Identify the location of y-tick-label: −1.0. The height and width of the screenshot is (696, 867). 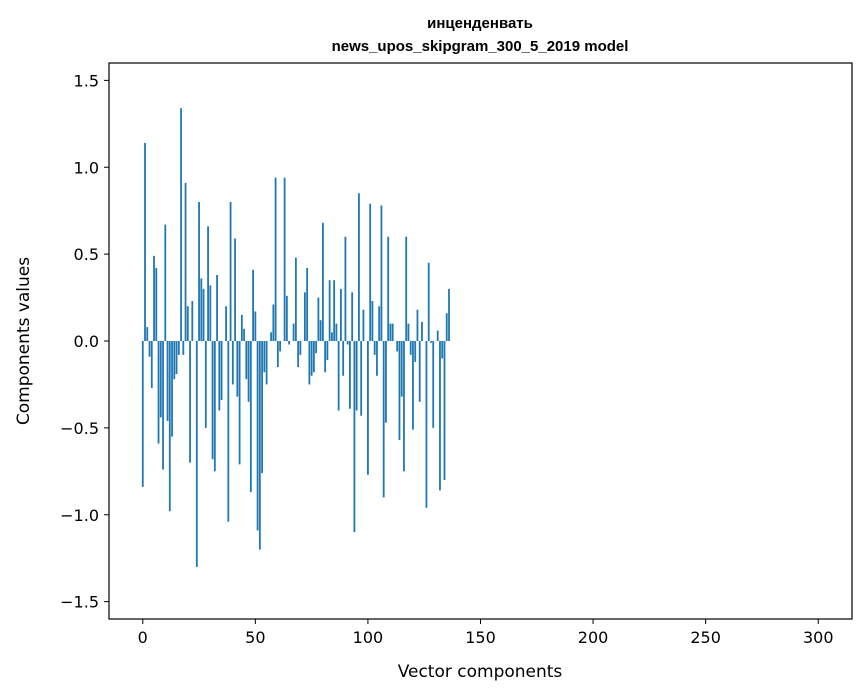
(79, 515).